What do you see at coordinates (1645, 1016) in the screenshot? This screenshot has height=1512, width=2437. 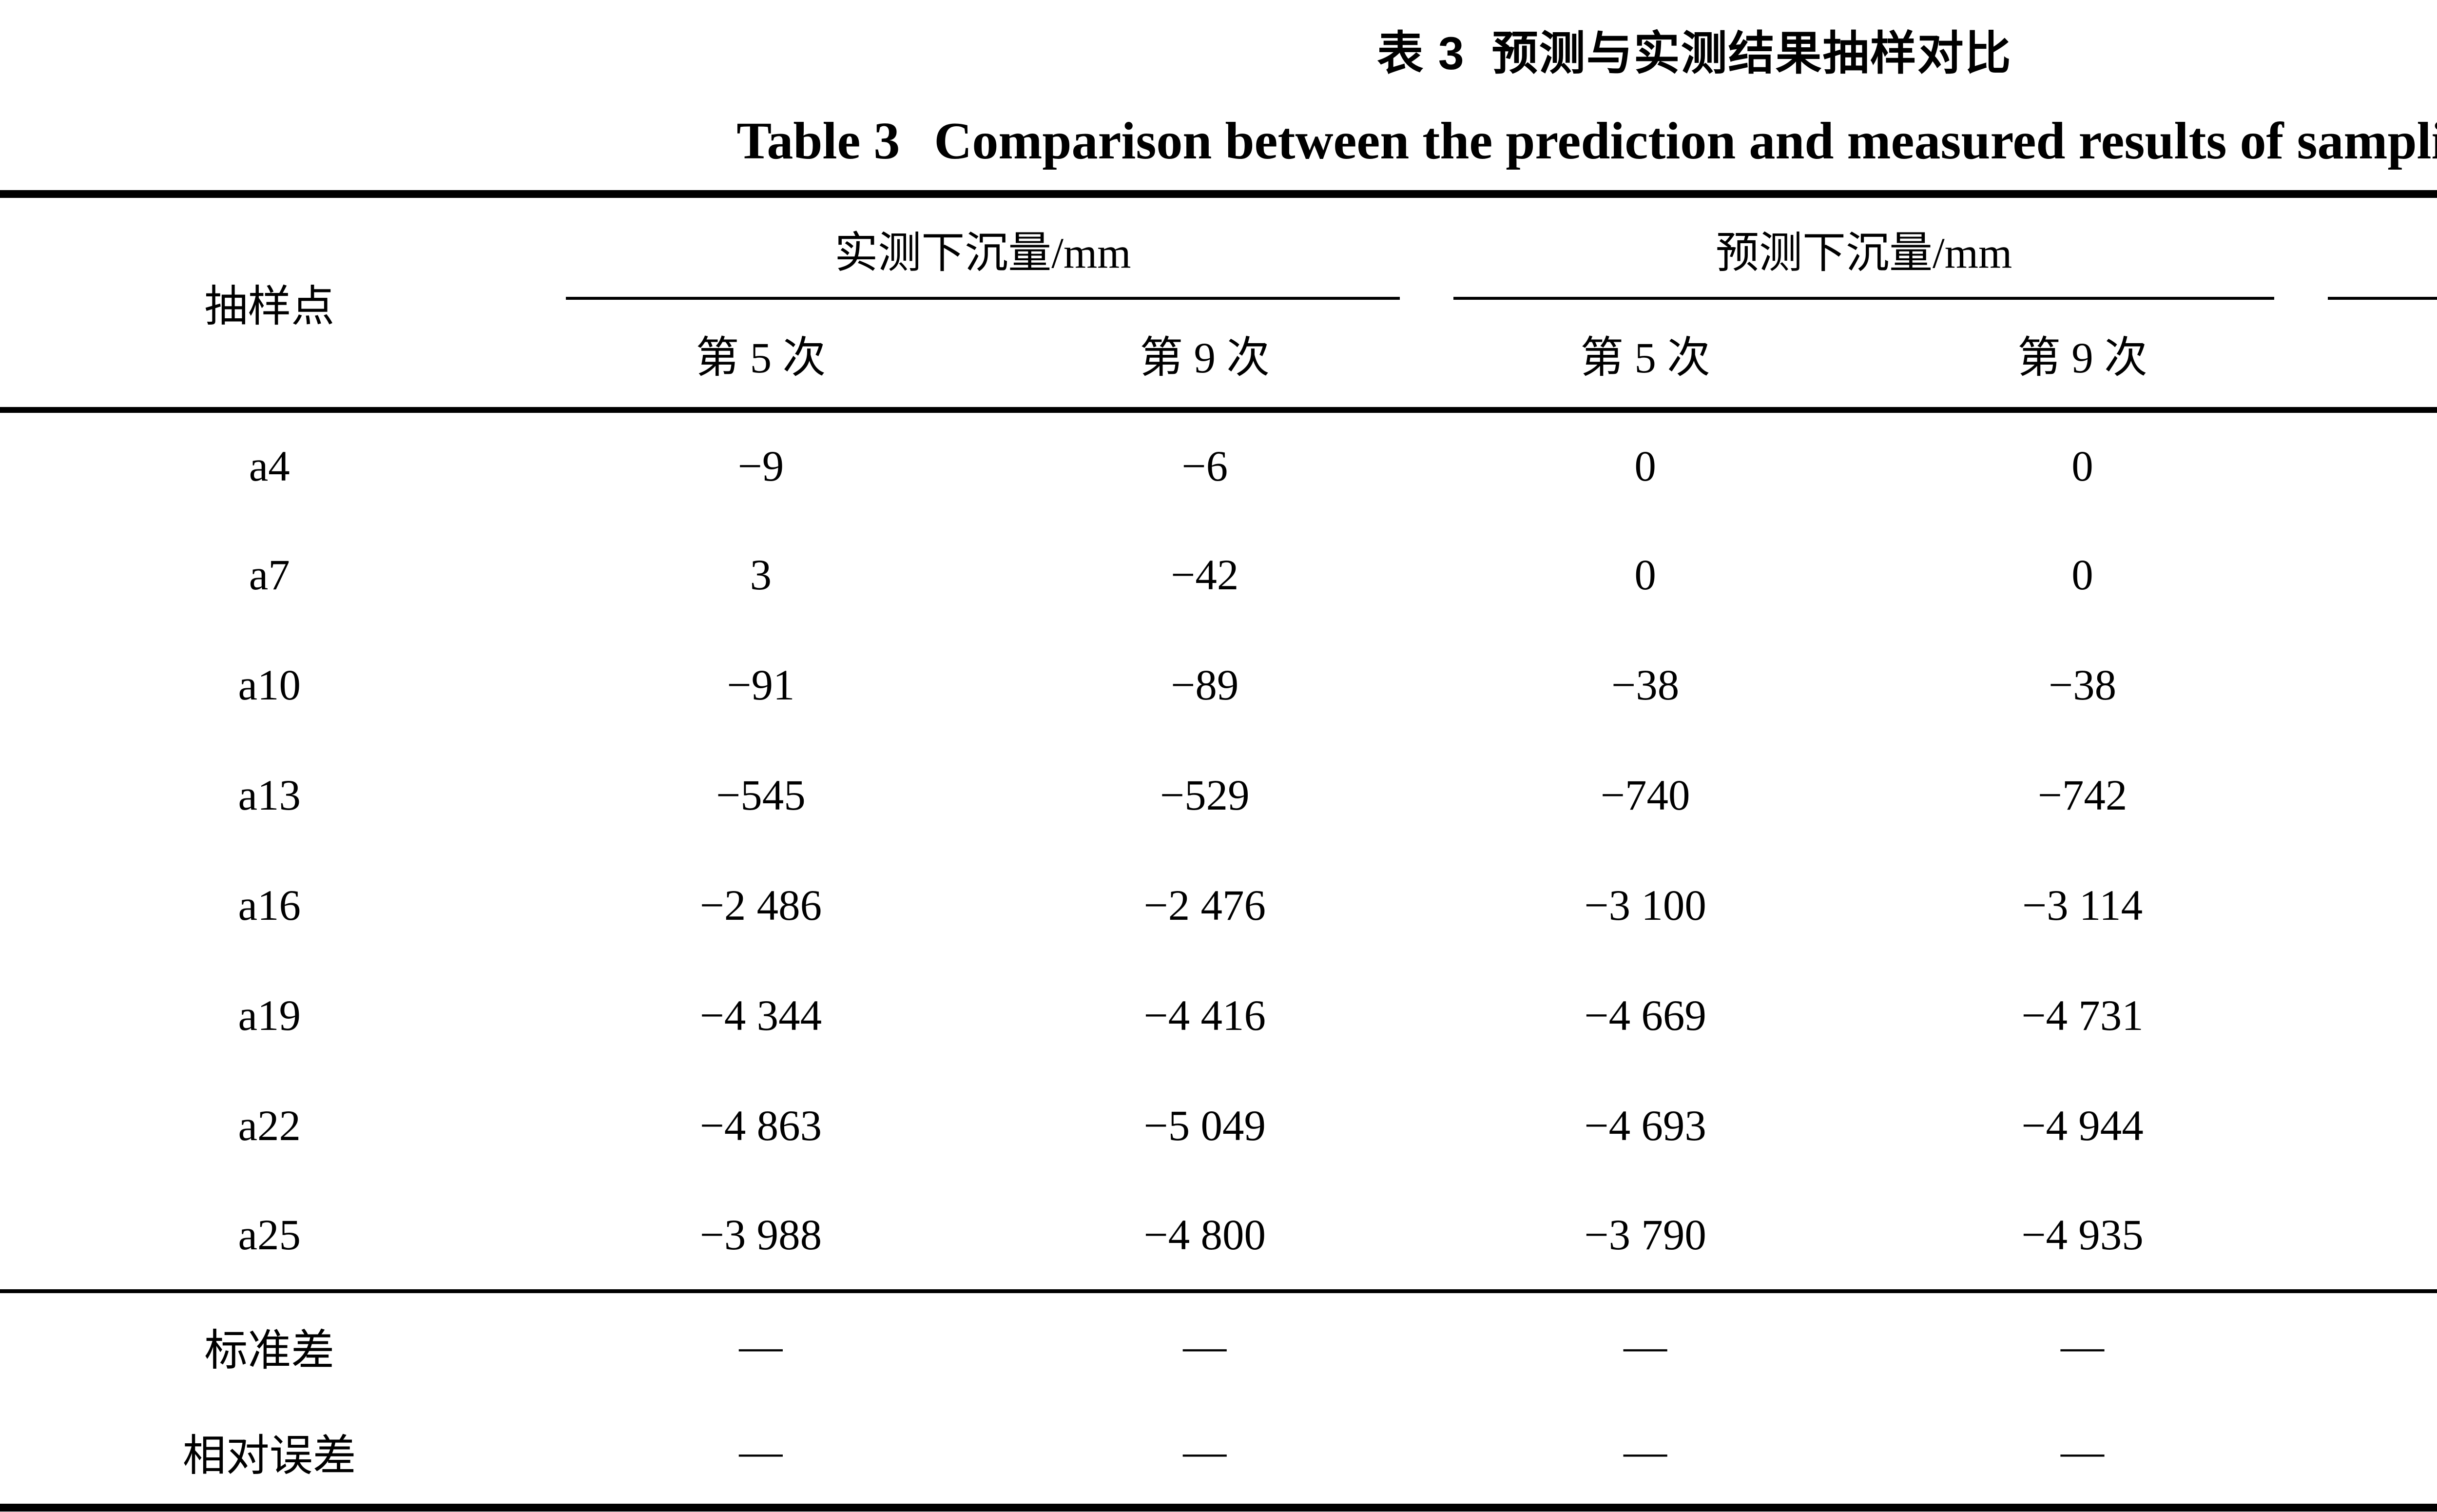 I see `predicted-5th-cell: −4 669` at bounding box center [1645, 1016].